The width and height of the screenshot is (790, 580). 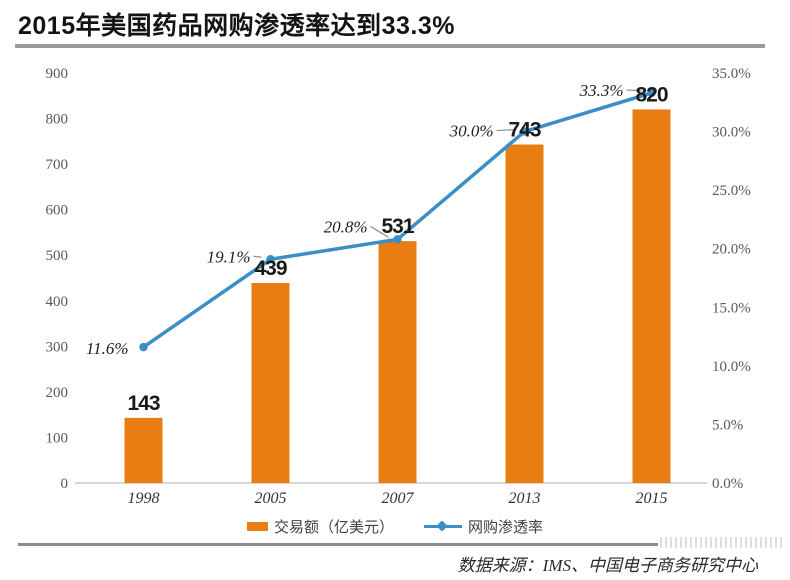 What do you see at coordinates (601, 90) in the screenshot?
I see `pct-label: 33.3%` at bounding box center [601, 90].